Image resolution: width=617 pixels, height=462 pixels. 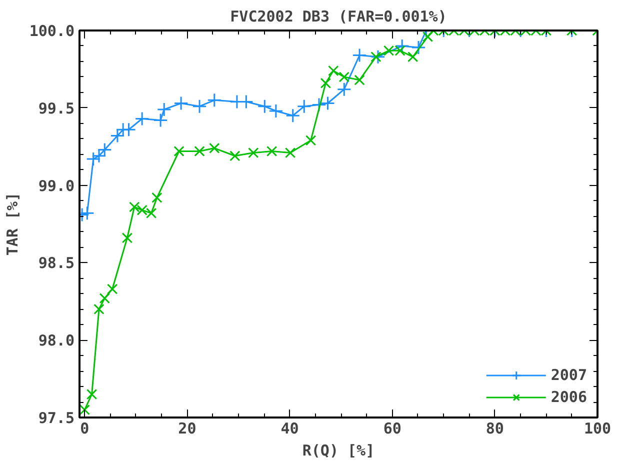 I want to click on x-tick-label: 100, so click(x=598, y=429).